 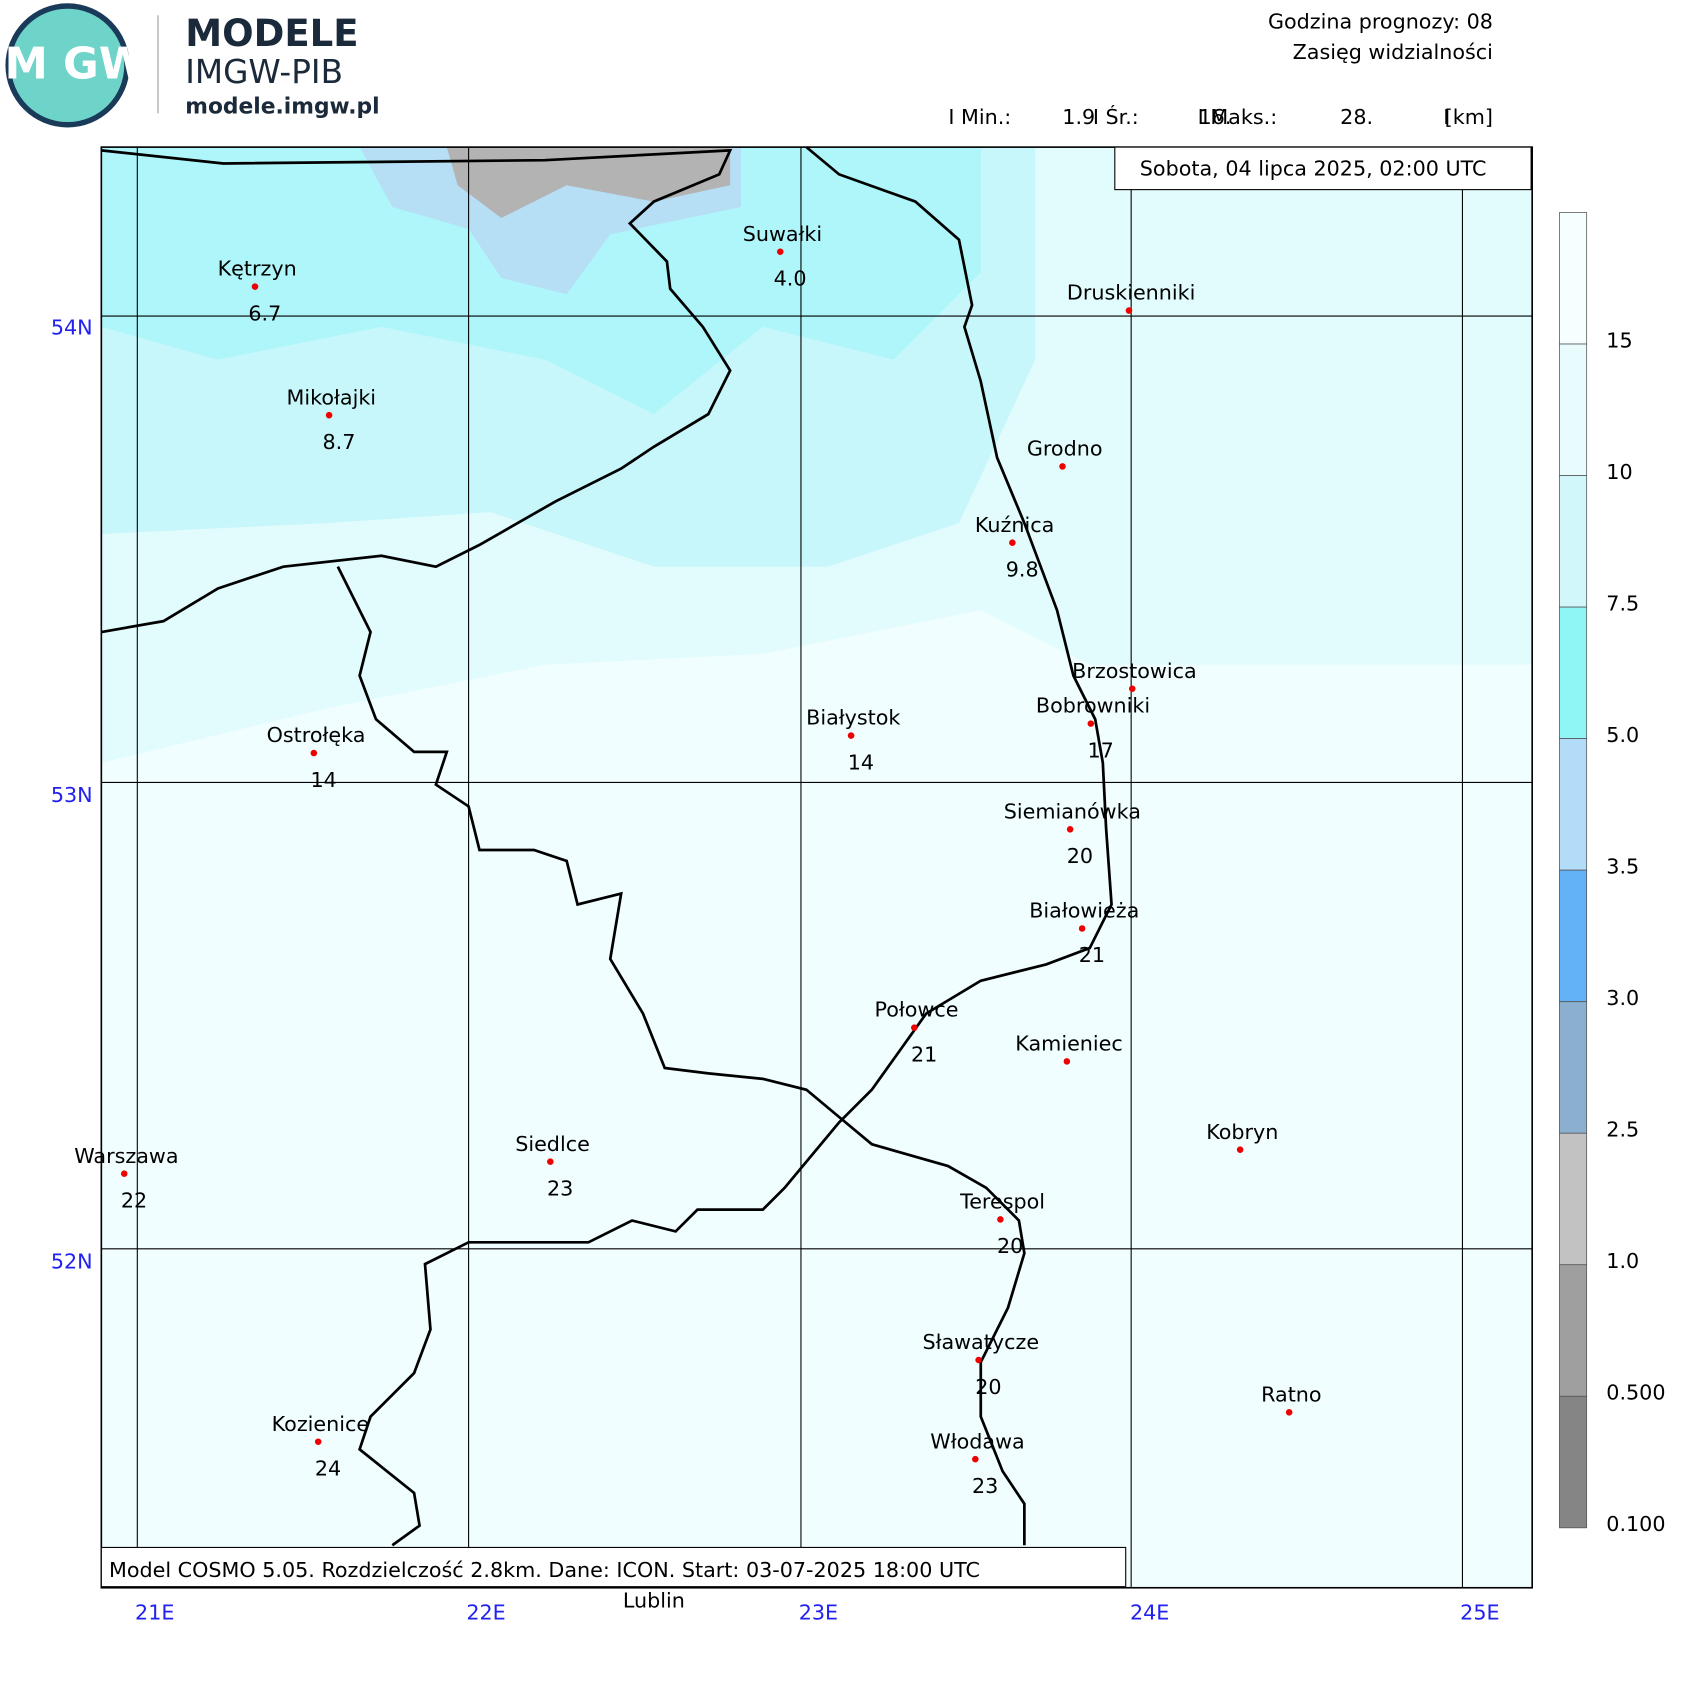 I want to click on city-name: Włodawa, so click(x=977, y=1441).